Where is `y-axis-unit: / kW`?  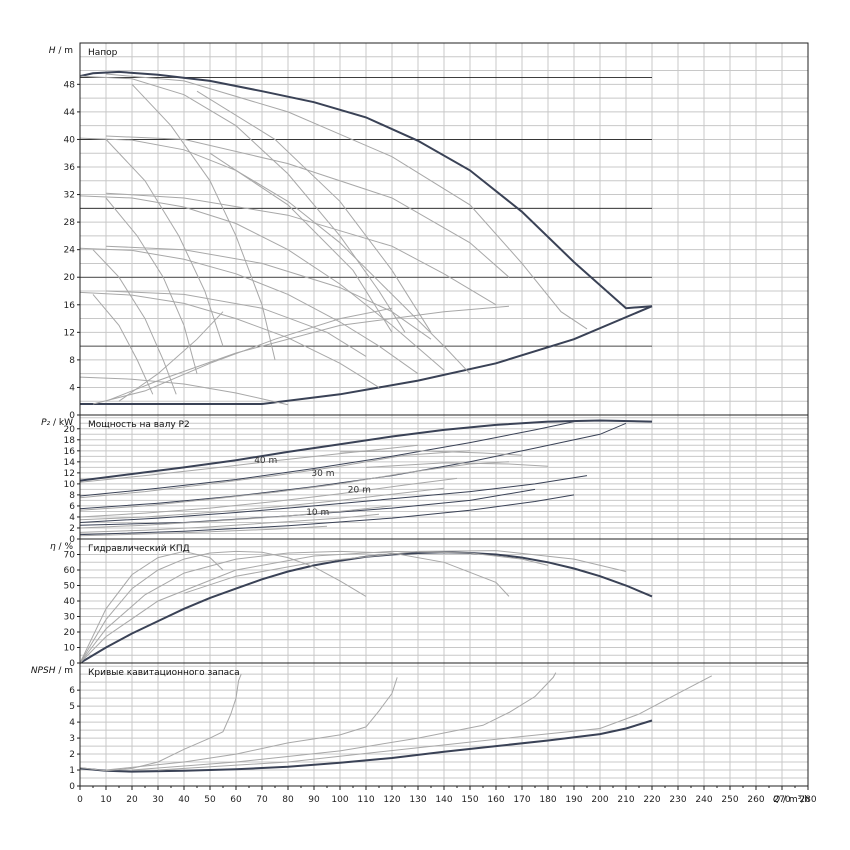 y-axis-unit: / kW is located at coordinates (61, 423).